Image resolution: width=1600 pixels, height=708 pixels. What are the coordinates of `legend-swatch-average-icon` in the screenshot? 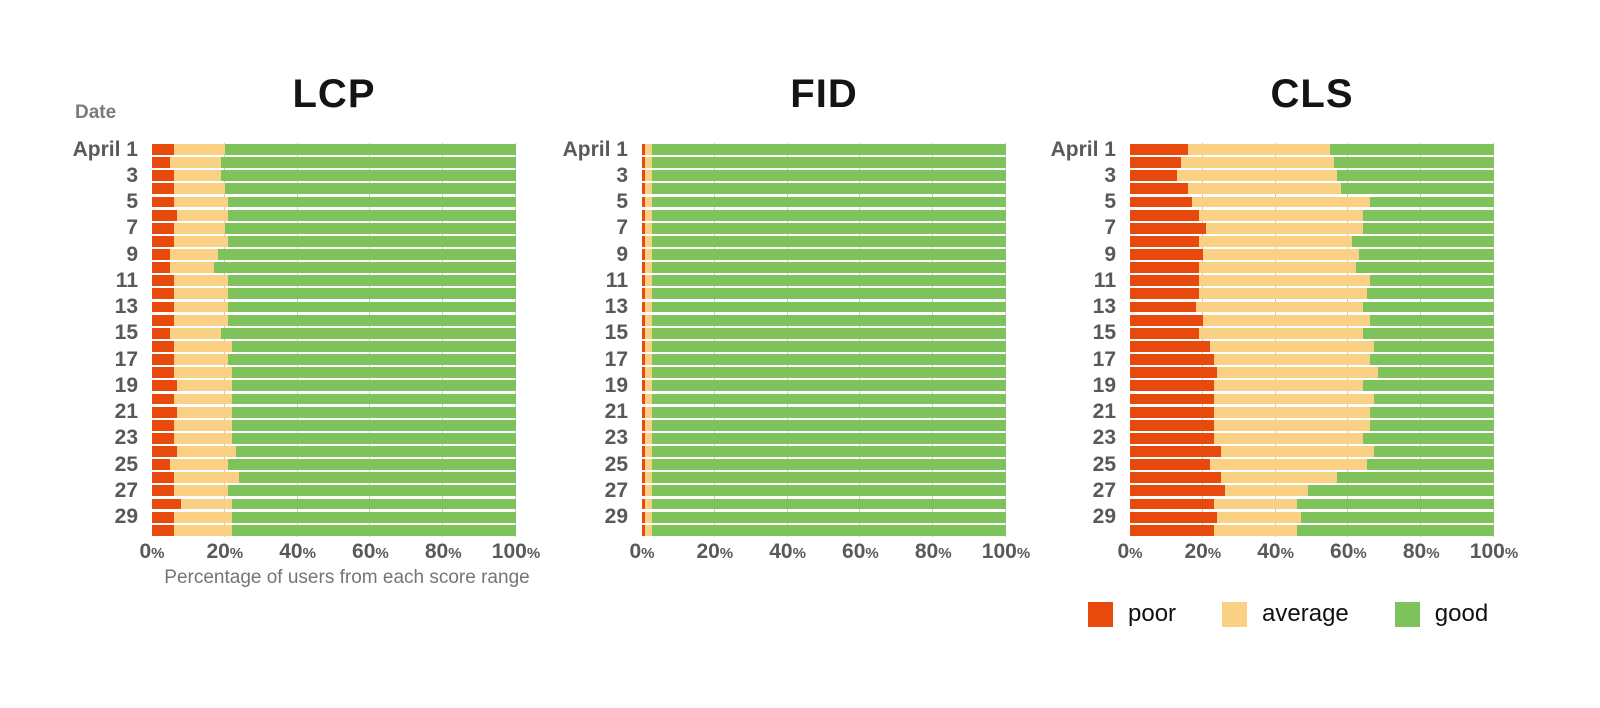 It's located at (1235, 614).